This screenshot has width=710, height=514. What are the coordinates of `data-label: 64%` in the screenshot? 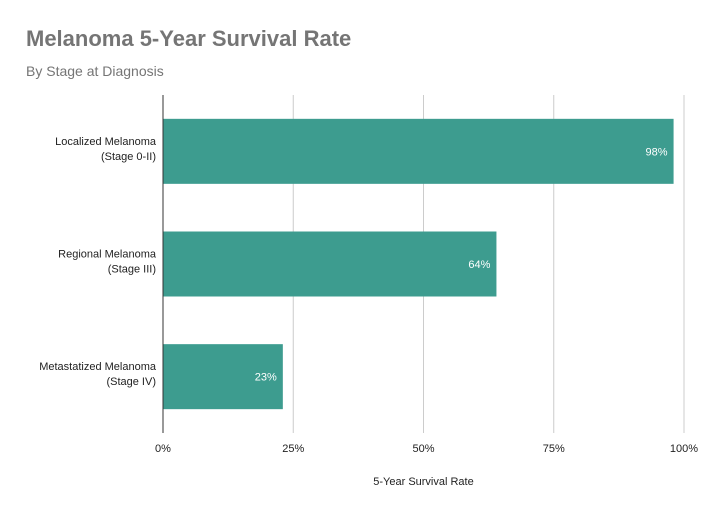 It's located at (479, 265).